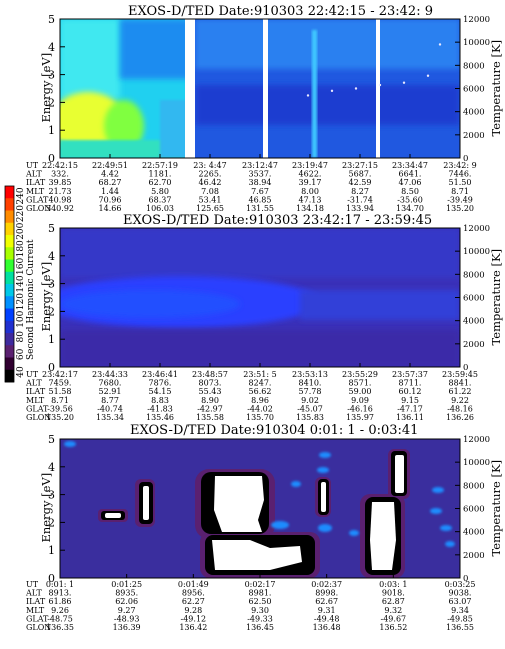 The height and width of the screenshot is (649, 505). What do you see at coordinates (410, 165) in the screenshot?
I see `panel-1-table-cell: 23:34:47` at bounding box center [410, 165].